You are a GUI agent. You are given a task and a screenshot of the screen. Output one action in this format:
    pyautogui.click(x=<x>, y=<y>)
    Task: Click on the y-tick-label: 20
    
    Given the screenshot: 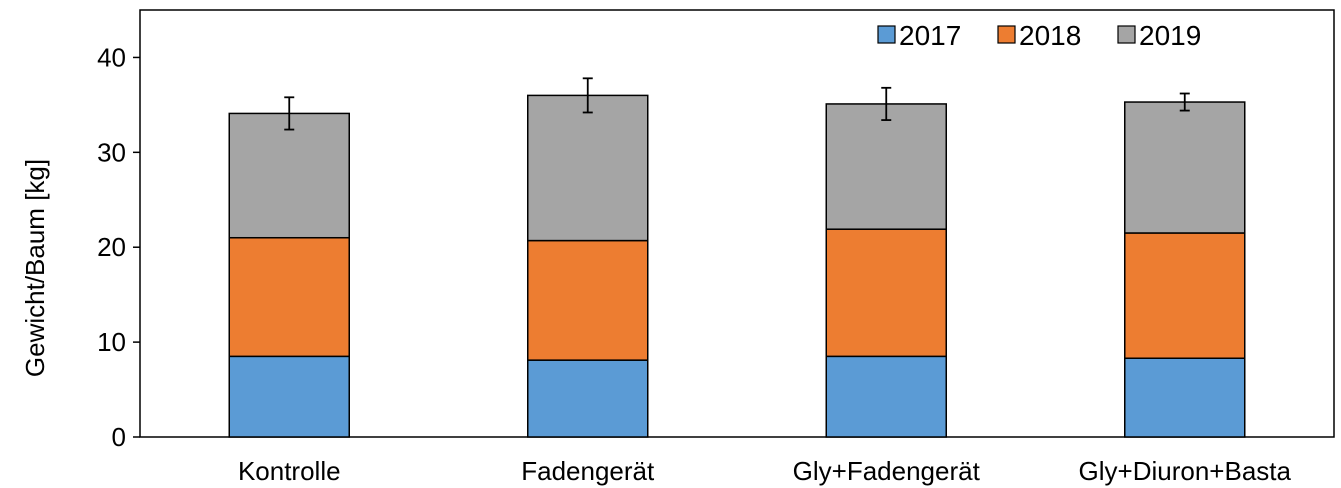 What is the action you would take?
    pyautogui.click(x=111, y=247)
    